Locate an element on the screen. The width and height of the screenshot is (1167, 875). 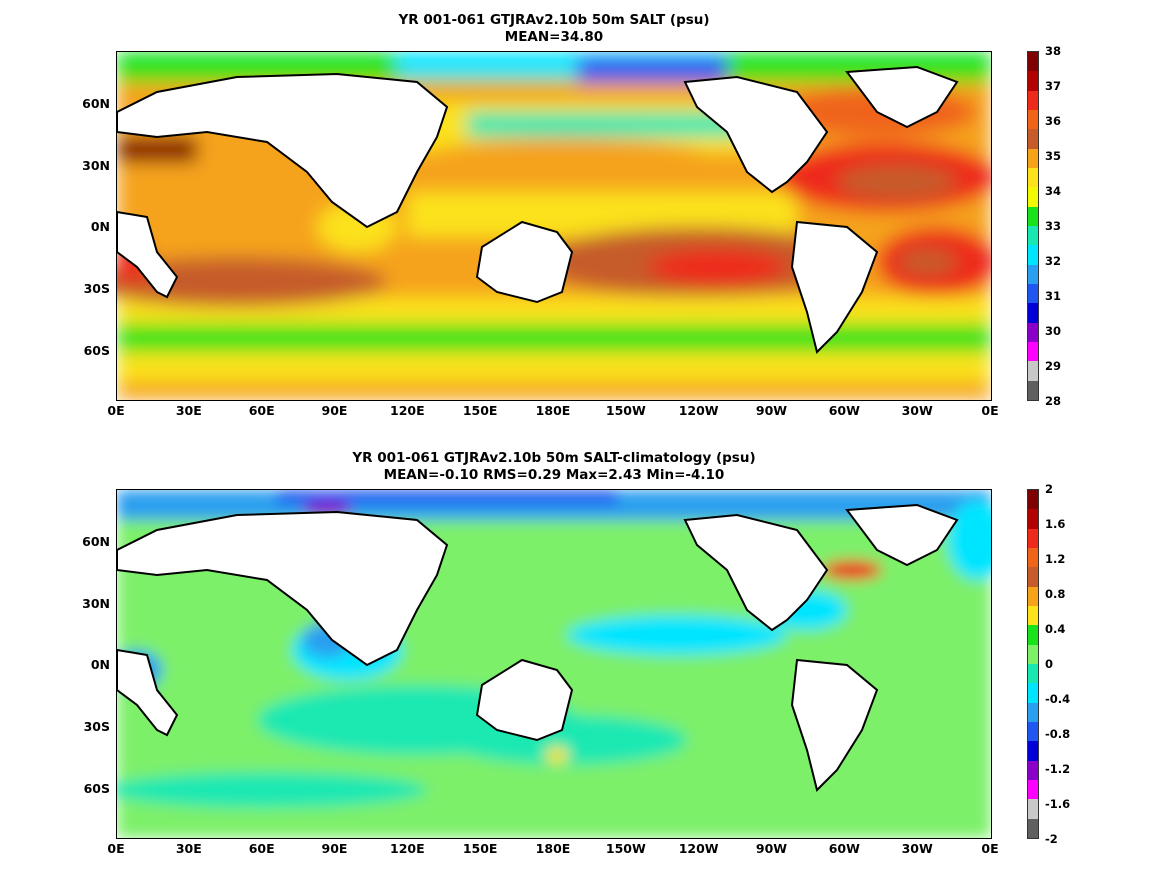
top-title-line2: MEAN=34.80 is located at coordinates (554, 37).